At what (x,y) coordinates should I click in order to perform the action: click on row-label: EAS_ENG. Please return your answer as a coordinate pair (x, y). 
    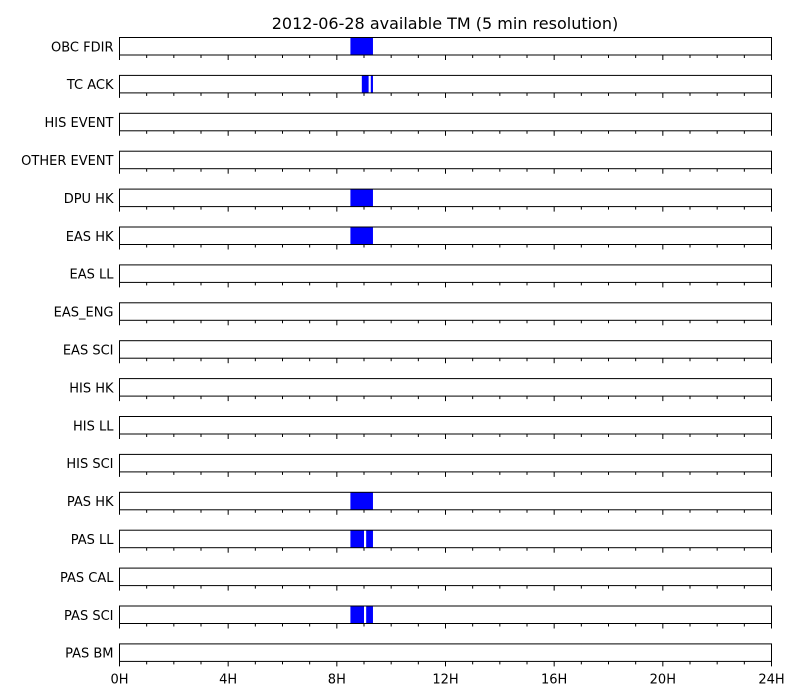
    Looking at the image, I should click on (84, 313).